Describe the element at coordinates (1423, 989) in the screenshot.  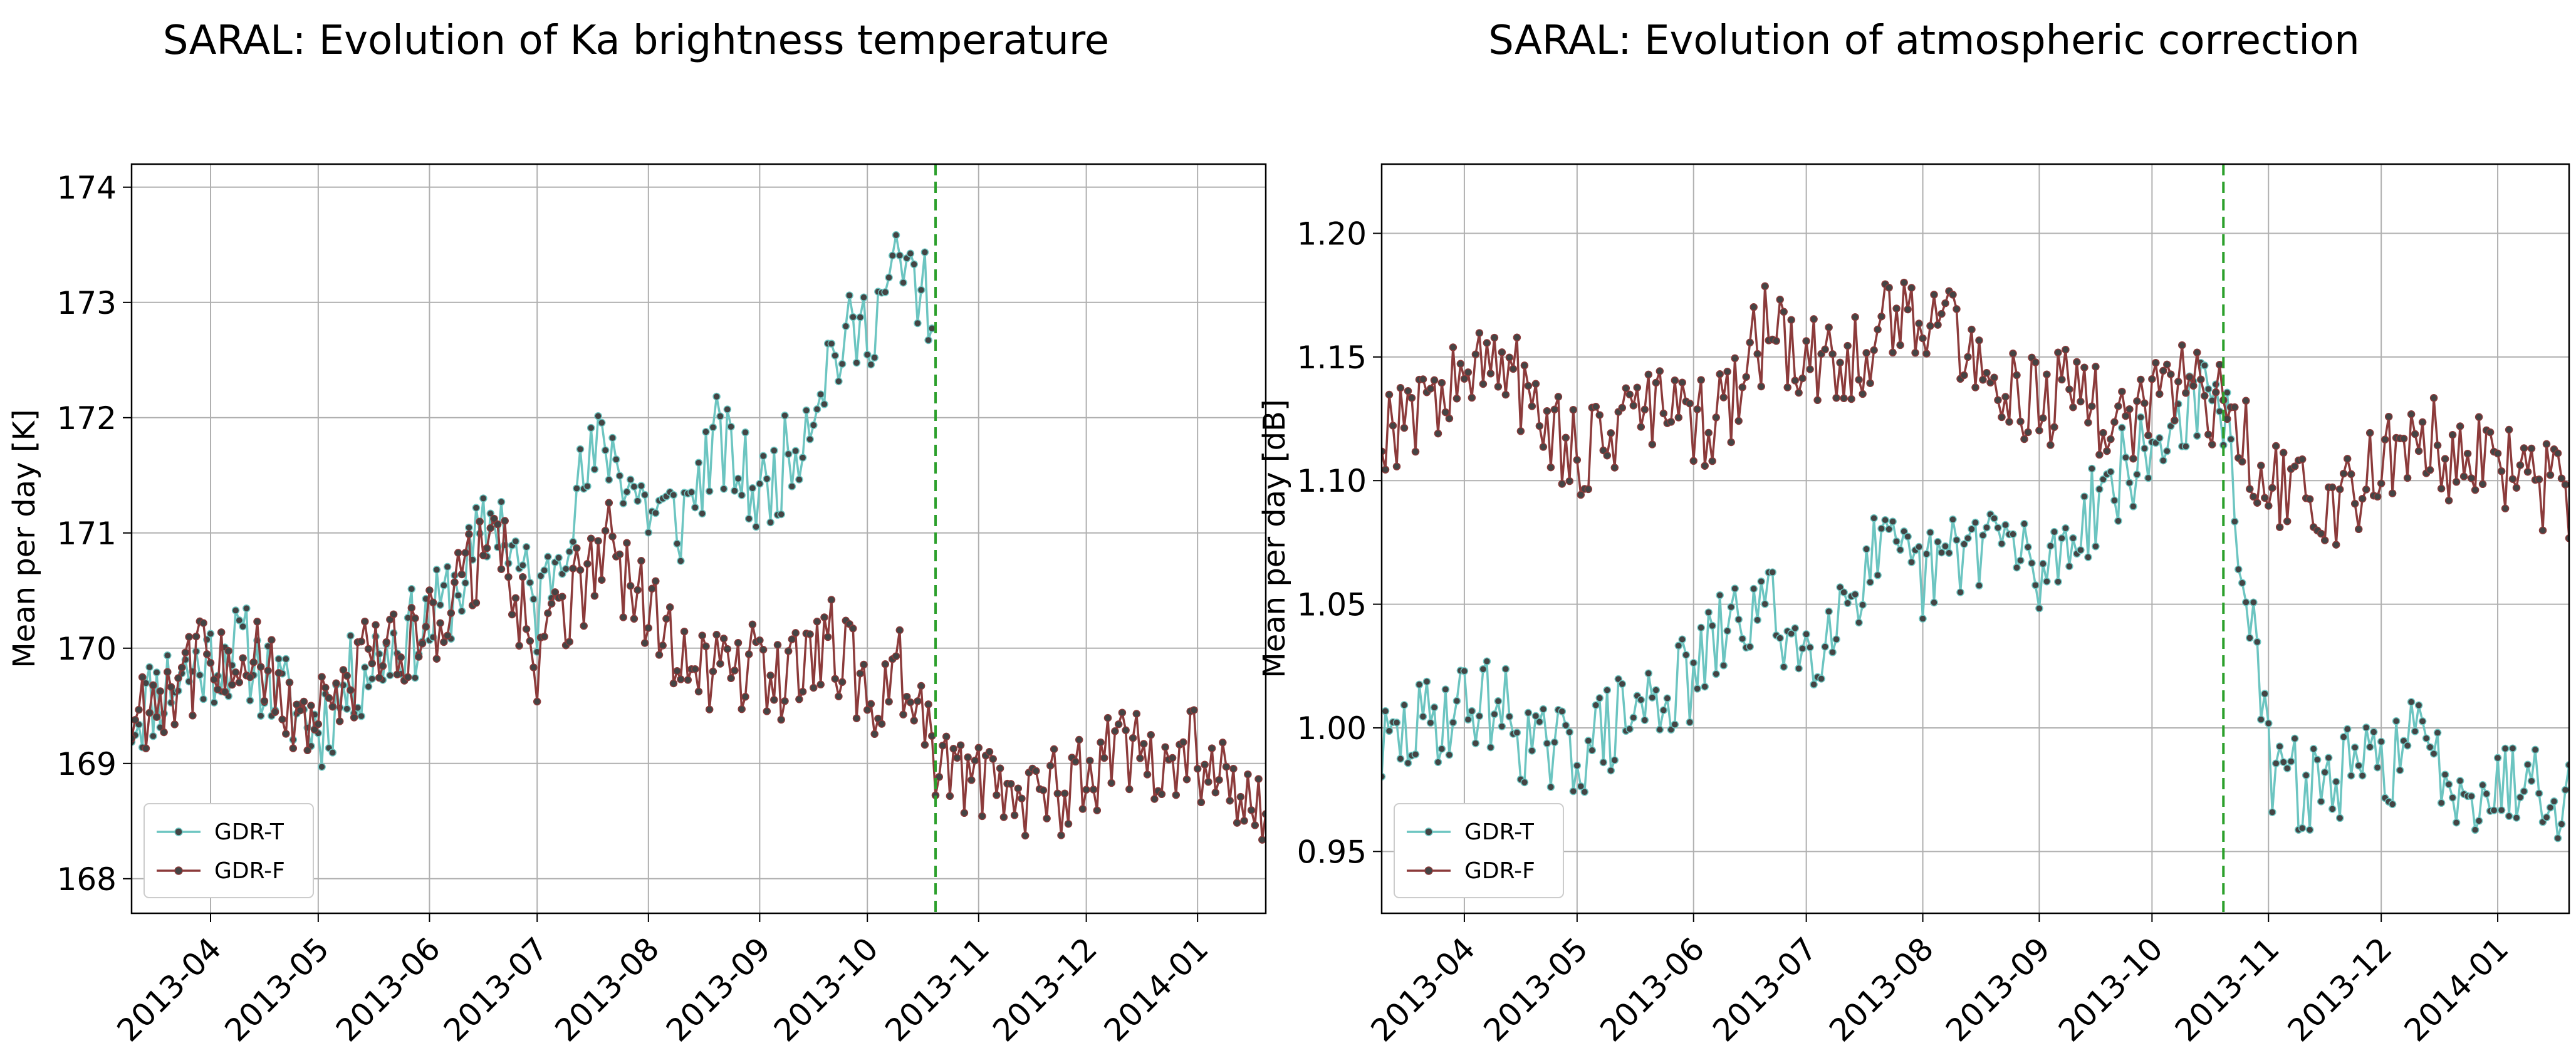
I see `x-tick-label: 2013-04` at that location.